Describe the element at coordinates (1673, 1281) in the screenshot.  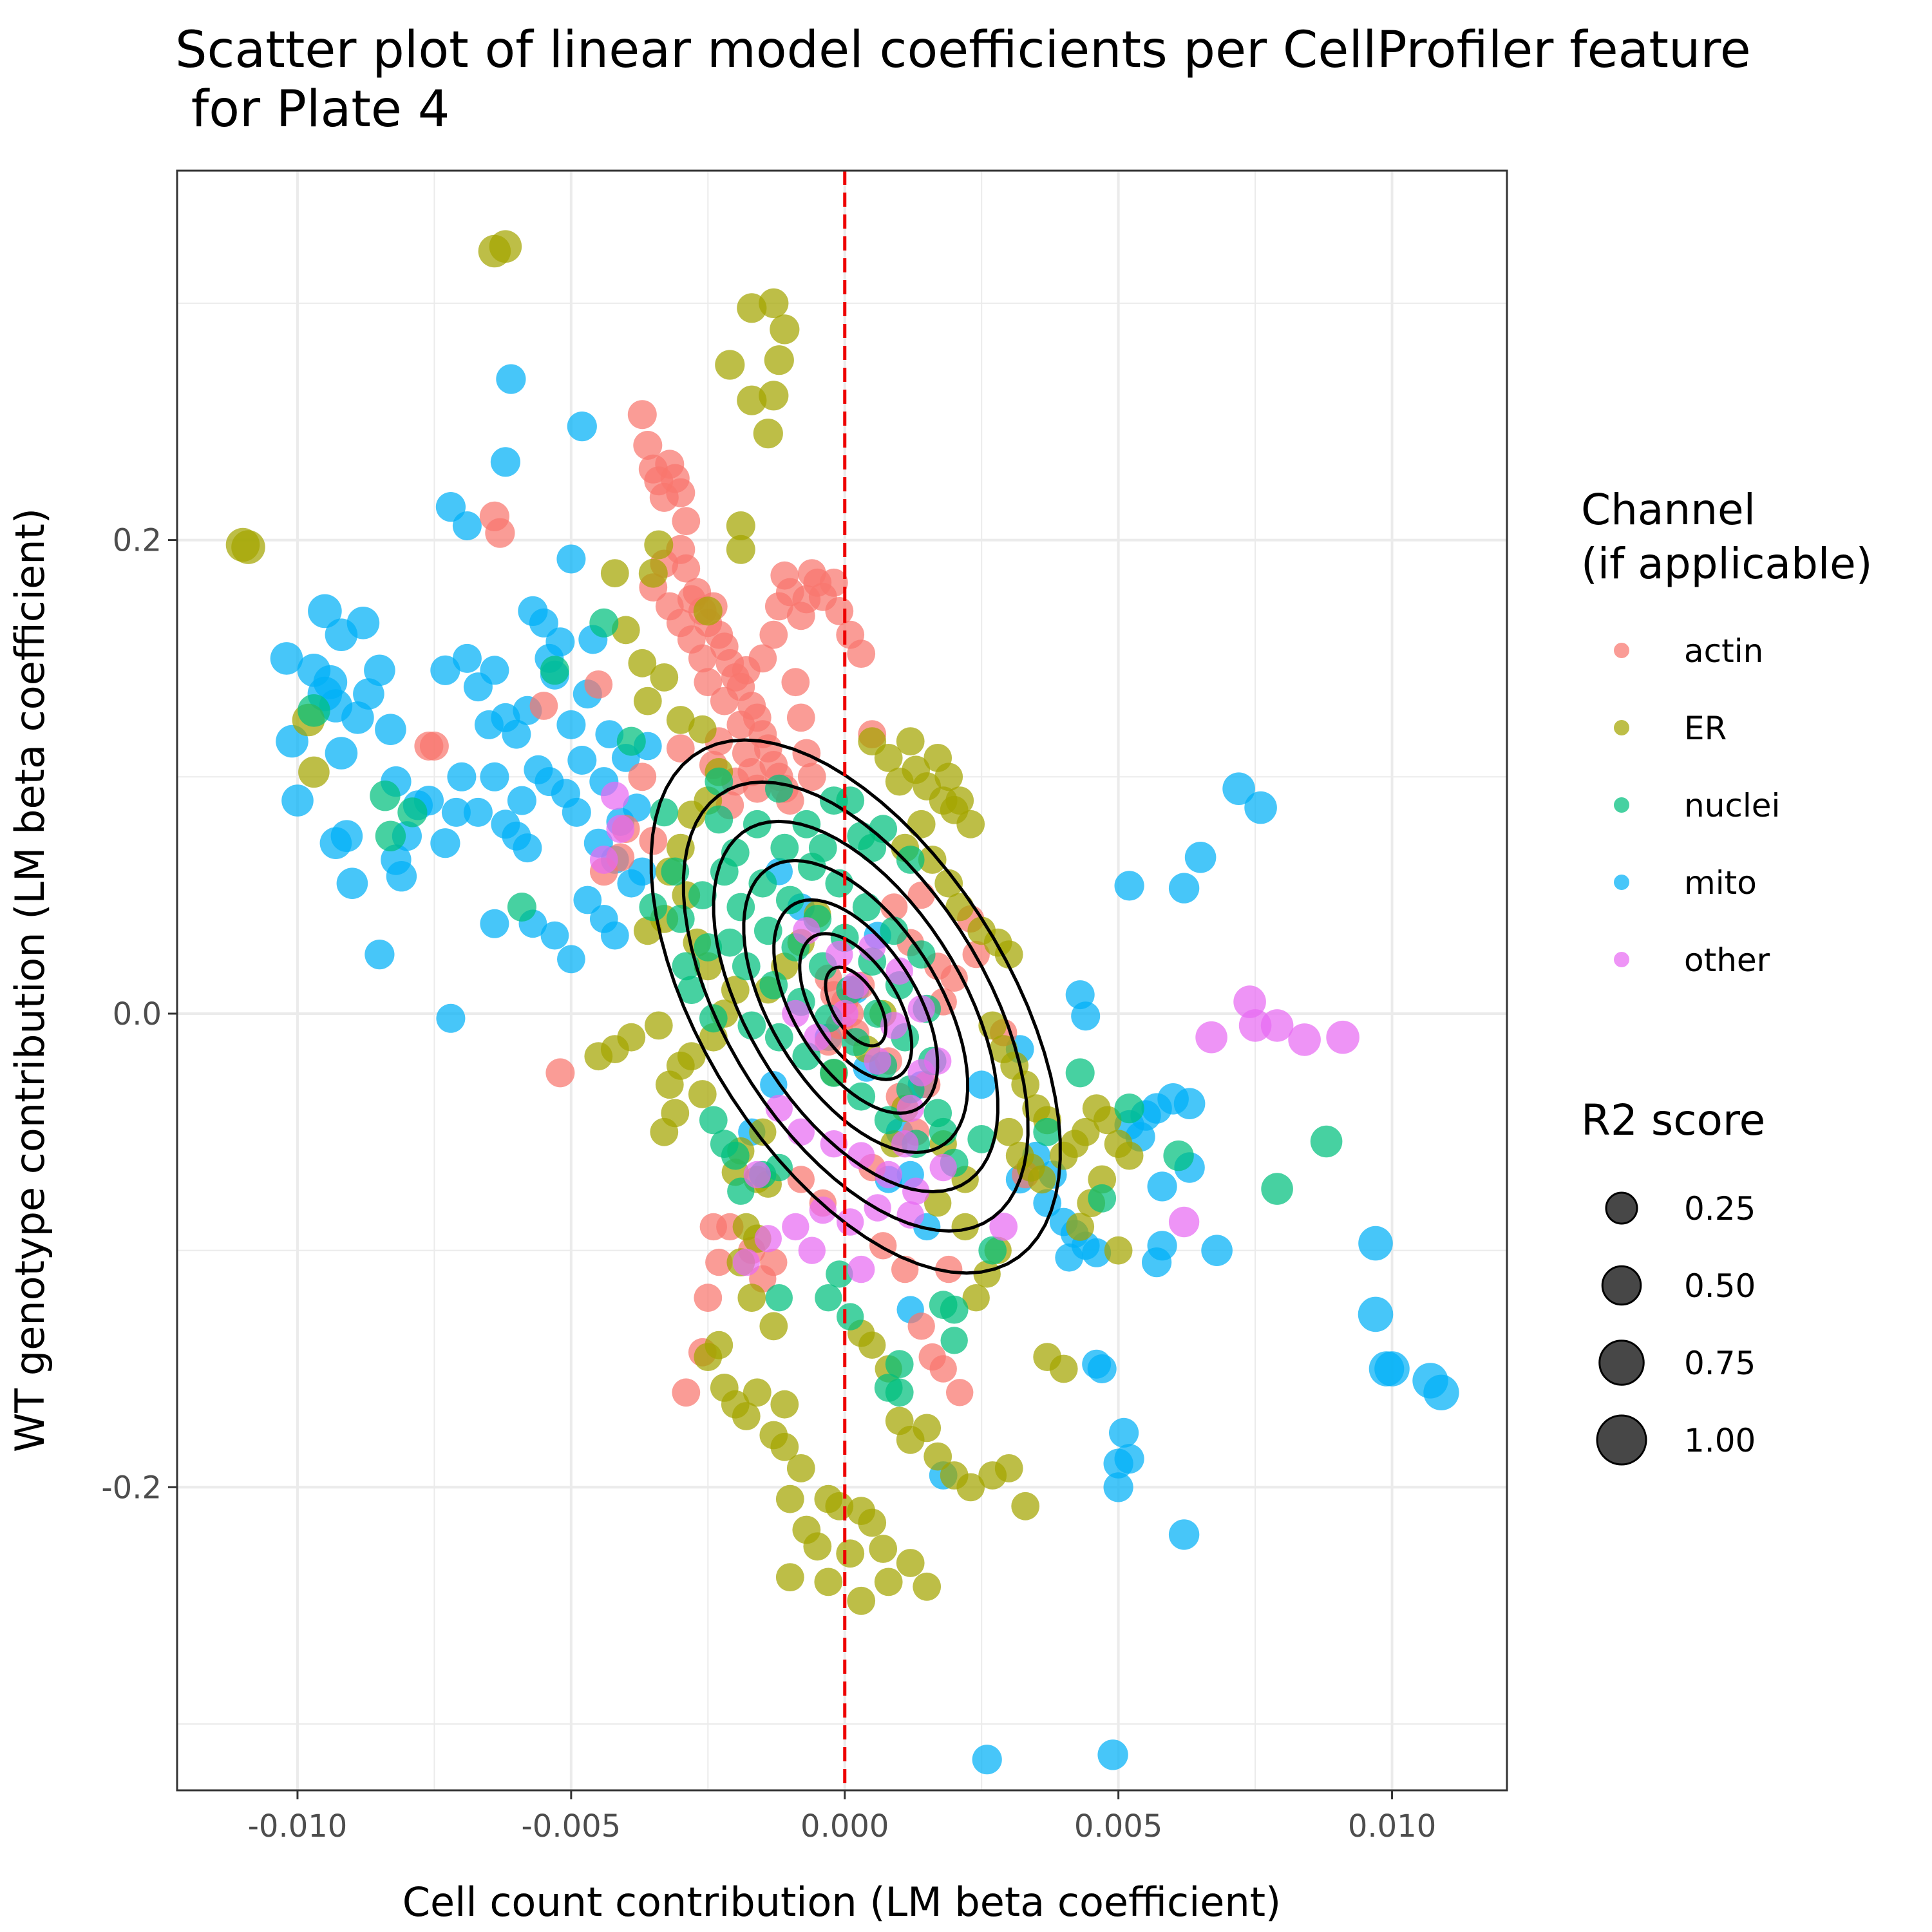
I see `legend-r2: R2 score 0.25 0.50 0.75 1.00` at that location.